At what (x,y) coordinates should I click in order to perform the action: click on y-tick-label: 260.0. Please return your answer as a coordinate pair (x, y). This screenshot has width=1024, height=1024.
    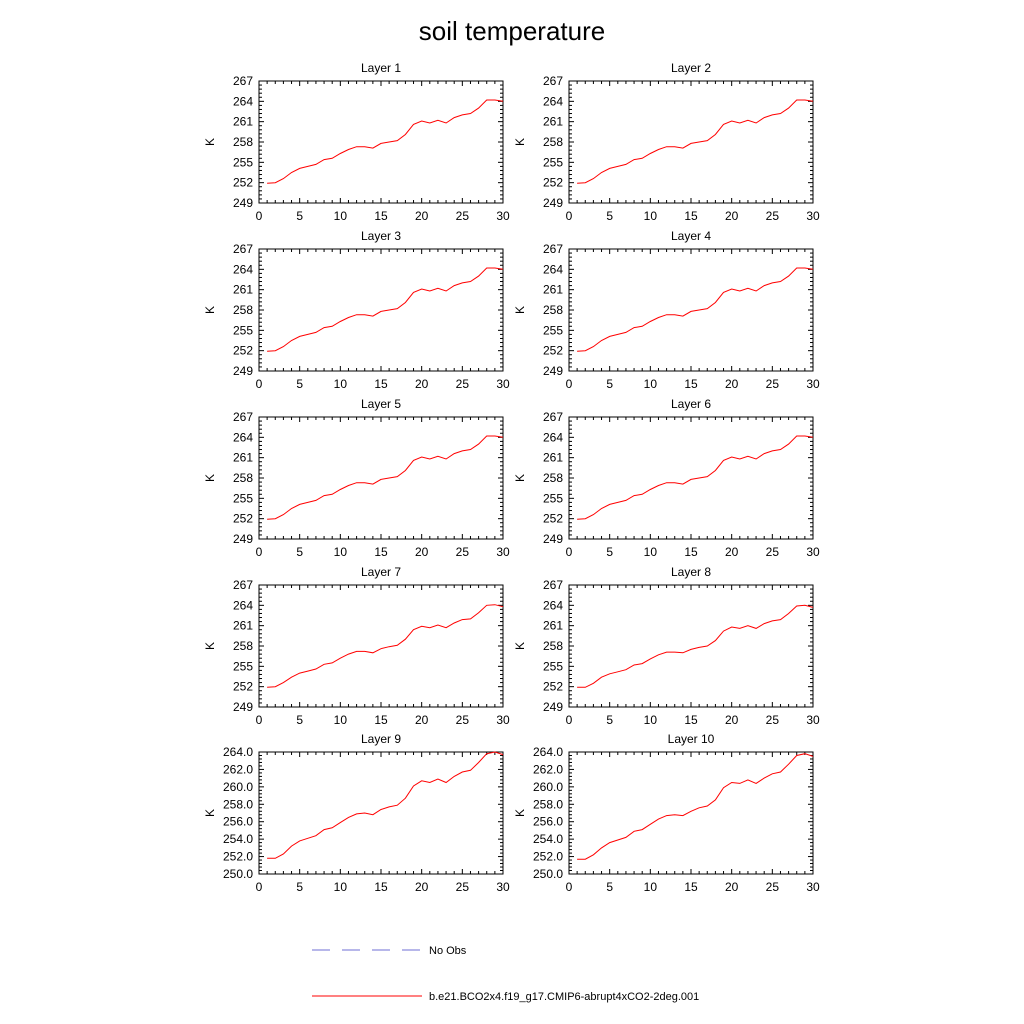
    Looking at the image, I should click on (548, 787).